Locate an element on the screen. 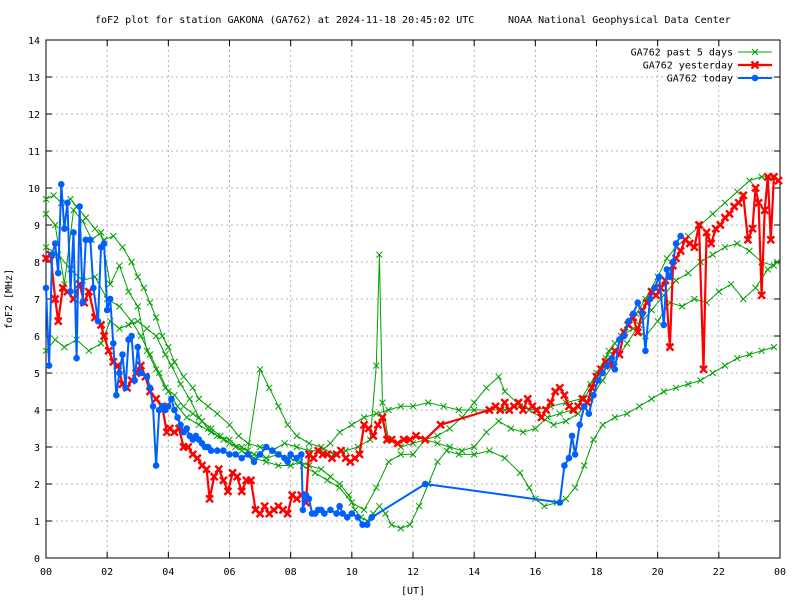 This screenshot has width=800, height=600. x-tick-label: 12 is located at coordinates (413, 572).